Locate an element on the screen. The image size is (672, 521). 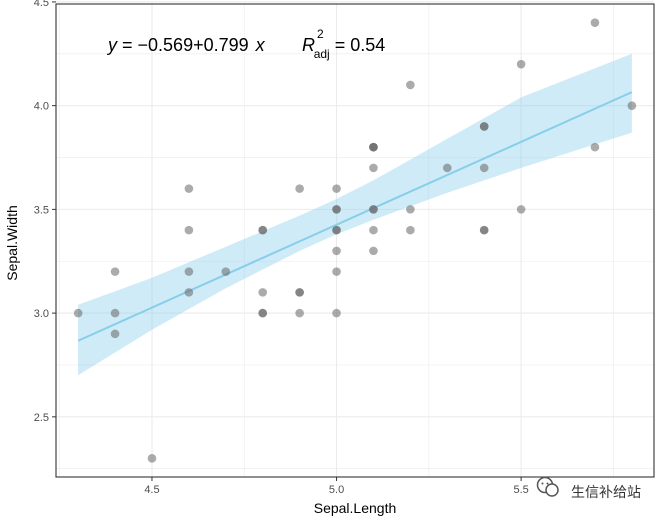
equation-intercept: 0.569 is located at coordinates (170, 45).